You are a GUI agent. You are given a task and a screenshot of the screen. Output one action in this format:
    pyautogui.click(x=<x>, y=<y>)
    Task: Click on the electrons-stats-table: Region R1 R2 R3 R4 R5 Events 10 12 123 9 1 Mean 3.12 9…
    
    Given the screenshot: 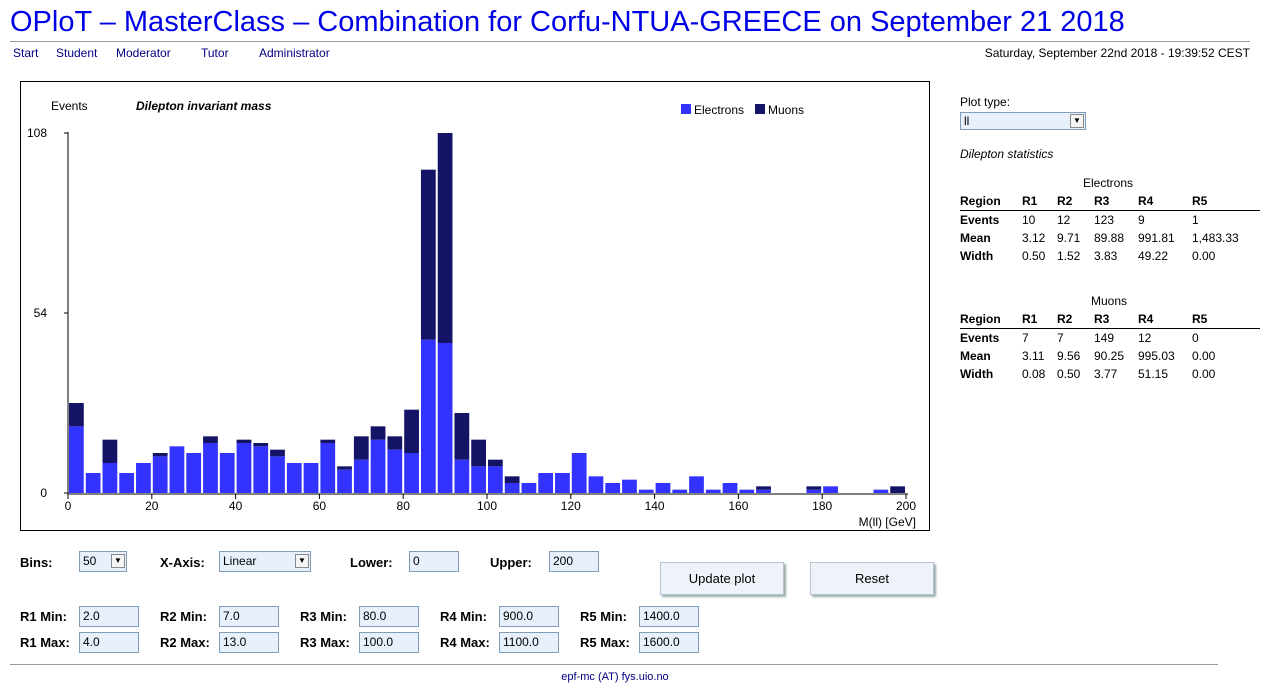 What is the action you would take?
    pyautogui.click(x=1110, y=228)
    